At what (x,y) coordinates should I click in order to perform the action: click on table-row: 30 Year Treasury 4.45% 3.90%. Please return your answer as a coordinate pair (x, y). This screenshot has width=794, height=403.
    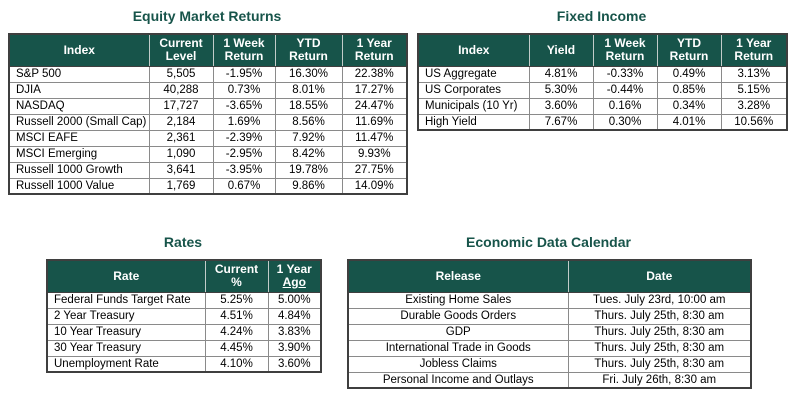
    Looking at the image, I should click on (184, 348).